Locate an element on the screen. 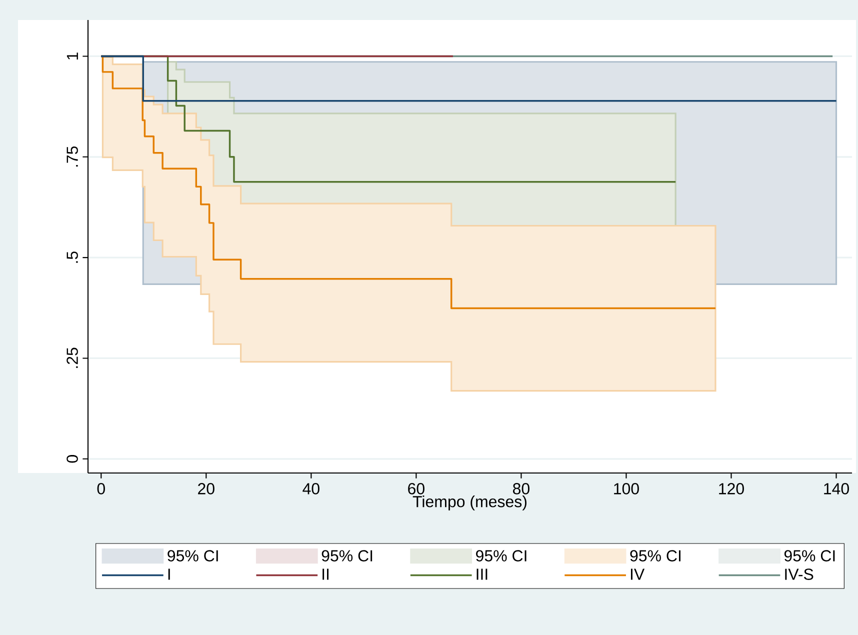 The width and height of the screenshot is (858, 635). x-tick-label: 100 is located at coordinates (626, 488).